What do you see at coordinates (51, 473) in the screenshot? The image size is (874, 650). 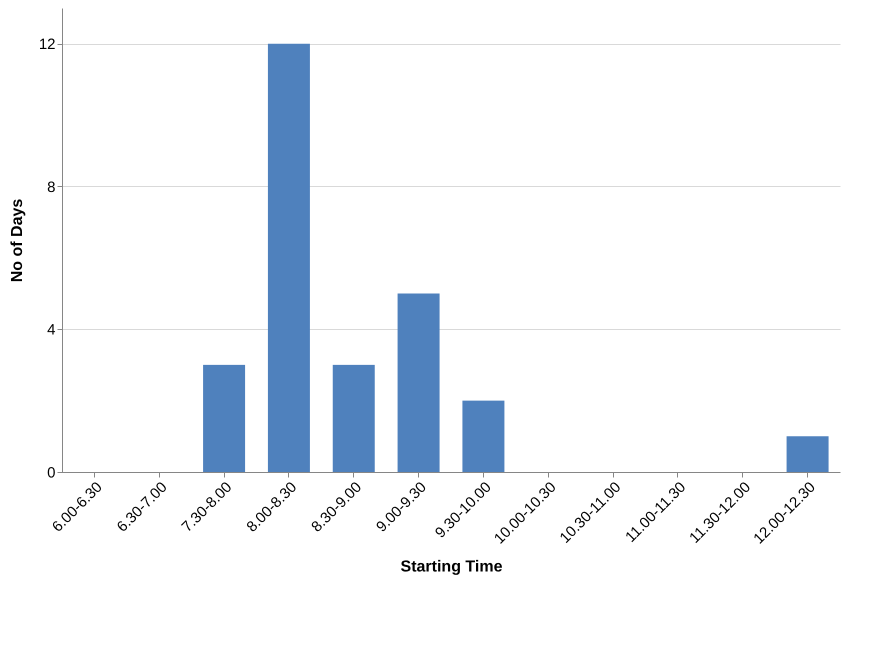 I see `y-tick-label: 0` at bounding box center [51, 473].